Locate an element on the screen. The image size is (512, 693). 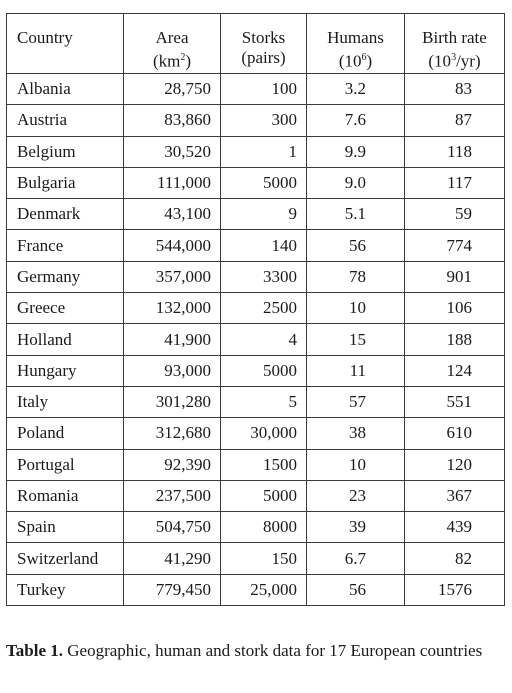
cell-country: Belgium is located at coordinates (65, 151).